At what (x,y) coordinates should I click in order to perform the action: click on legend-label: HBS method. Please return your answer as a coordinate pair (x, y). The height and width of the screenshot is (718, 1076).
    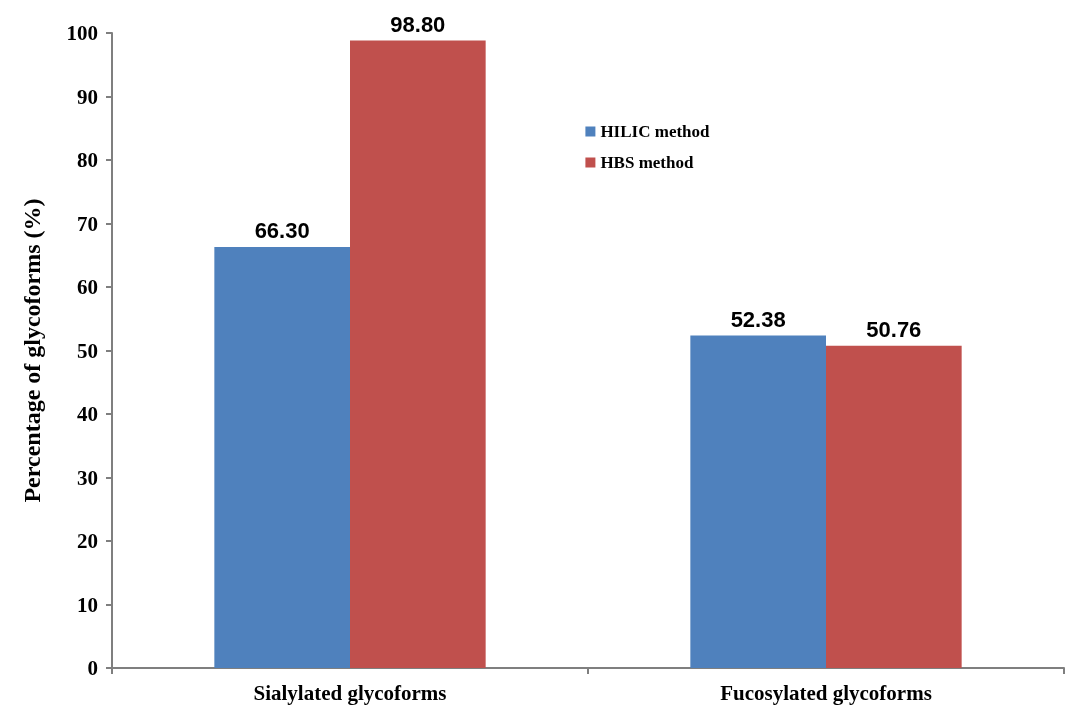
    Looking at the image, I should click on (647, 162).